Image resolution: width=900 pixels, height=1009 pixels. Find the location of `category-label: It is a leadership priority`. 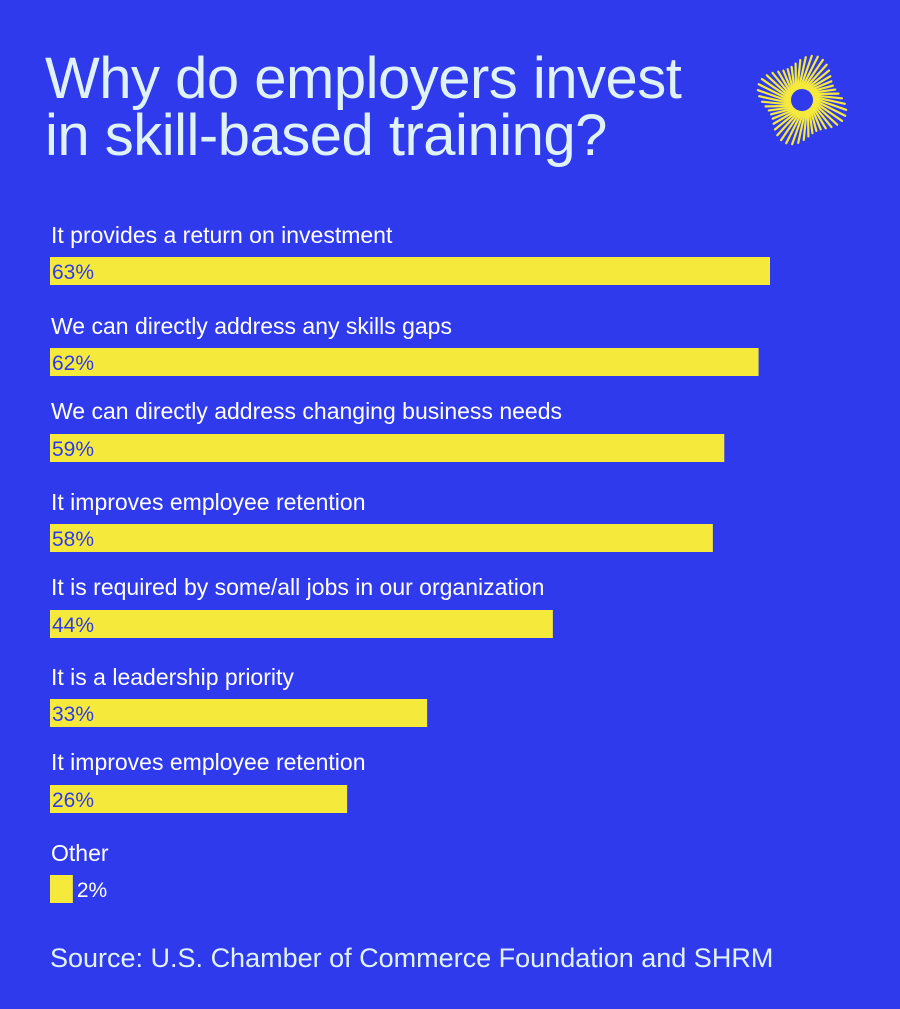

category-label: It is a leadership priority is located at coordinates (172, 677).